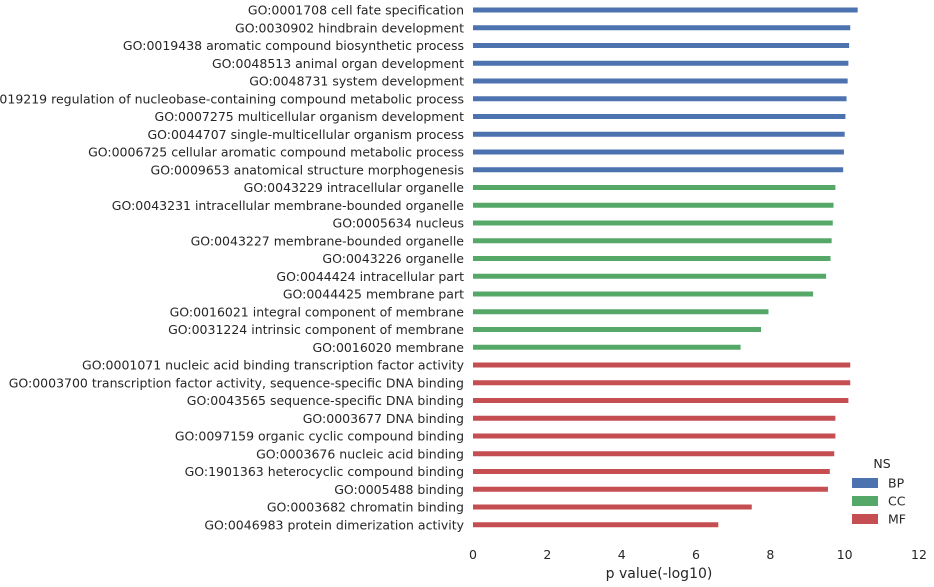  I want to click on x-axis: p value(-log10) 0 2 4 6 8 10 12, so click(698, 564).